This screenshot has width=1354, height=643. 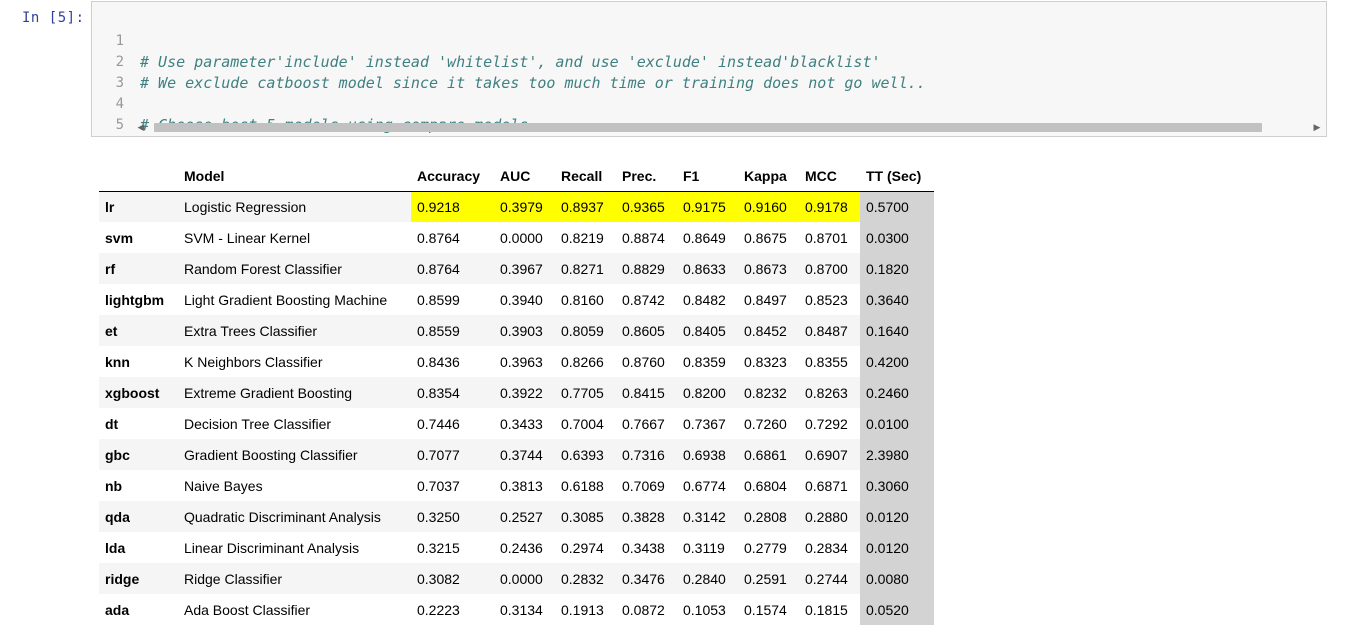 I want to click on metric-cell: 0.3433, so click(x=521, y=423).